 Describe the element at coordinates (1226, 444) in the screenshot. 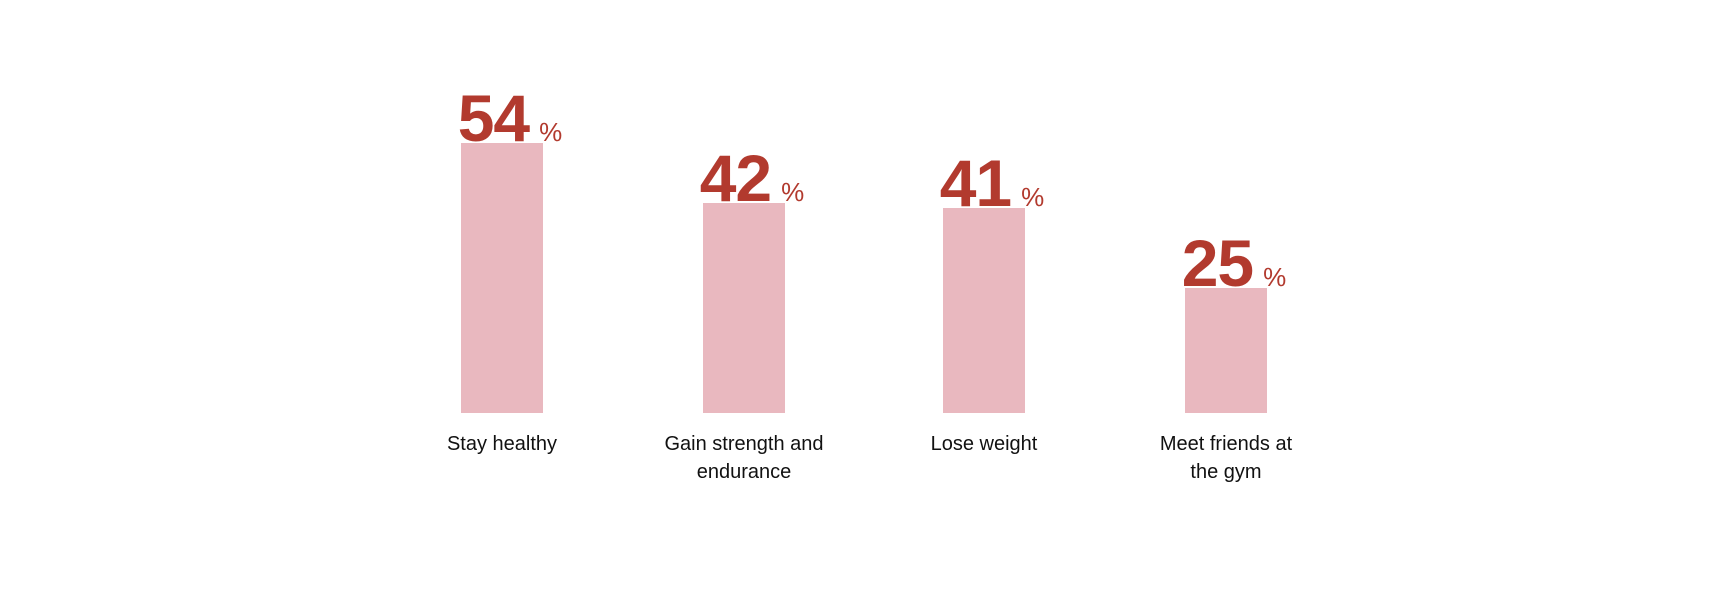

I see `category-label-line: Meet friends at` at that location.